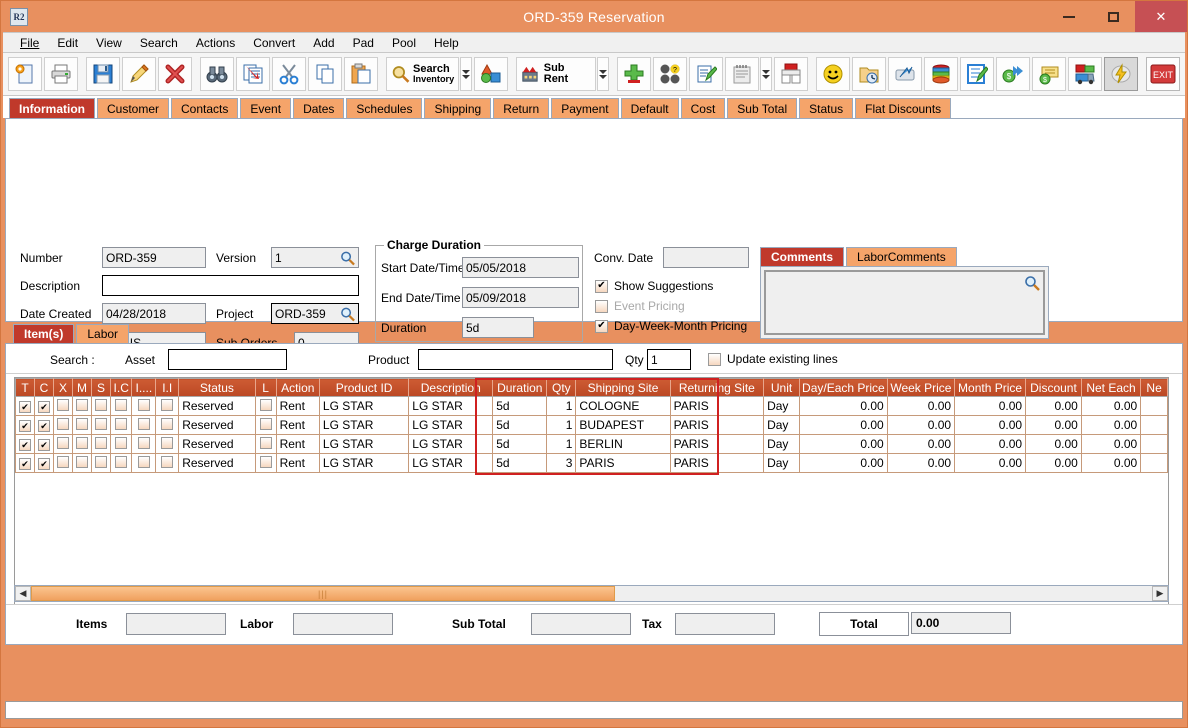 The width and height of the screenshot is (1188, 728). I want to click on end-datetime-field: 05/09/2018, so click(520, 297).